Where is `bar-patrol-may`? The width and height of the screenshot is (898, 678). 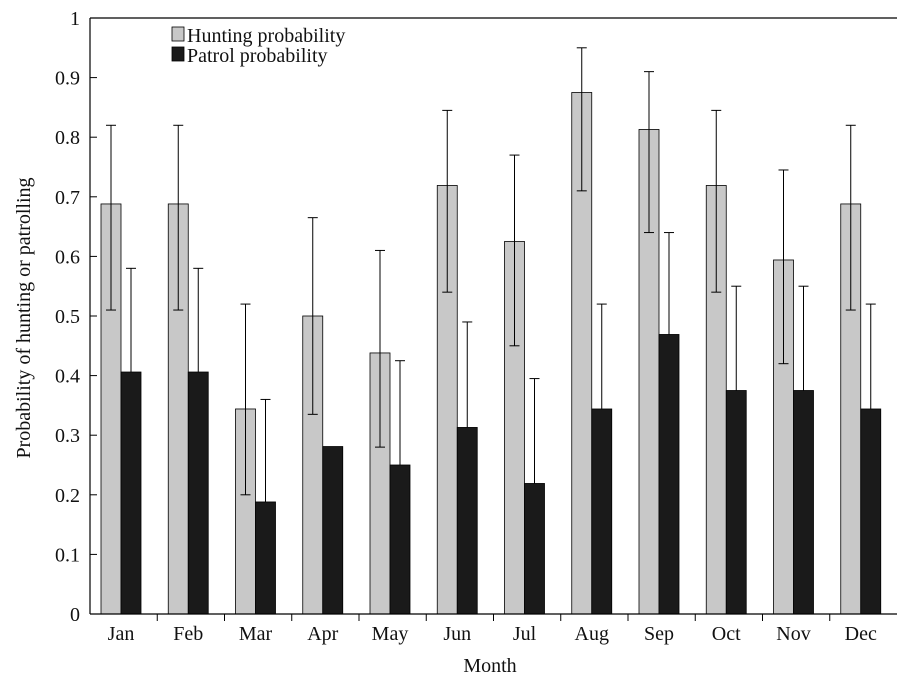
bar-patrol-may is located at coordinates (400, 539).